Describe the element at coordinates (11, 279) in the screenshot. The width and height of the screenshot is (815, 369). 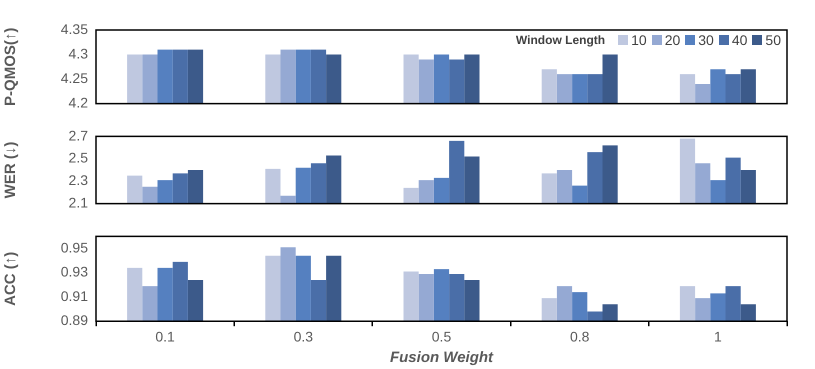
I see `y-axis-title: ACC (↑)` at that location.